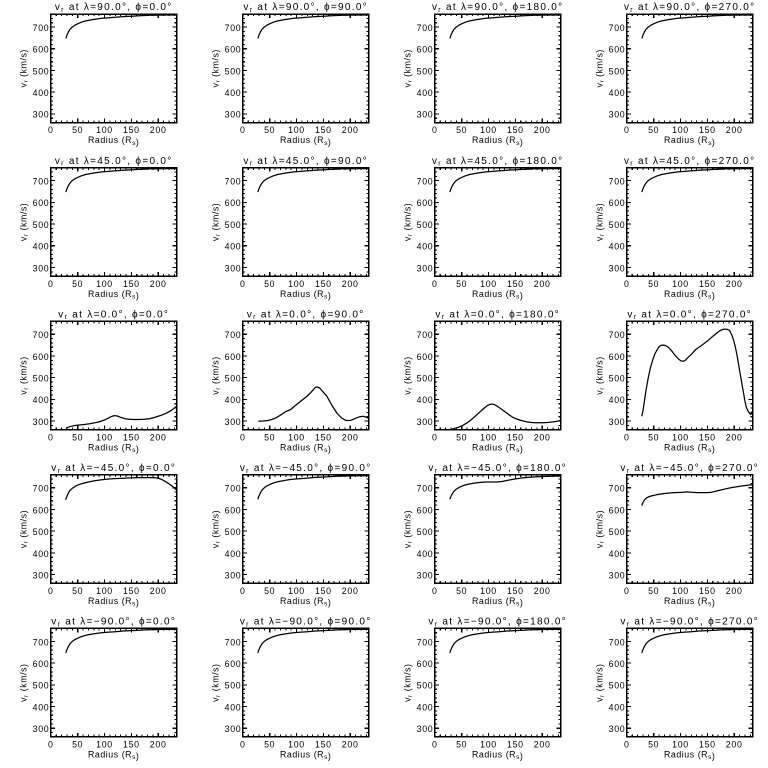 This screenshot has height=768, width=768. I want to click on svg-text: vr at λ=90.0°, ϕ=180.0°, so click(497, 8).